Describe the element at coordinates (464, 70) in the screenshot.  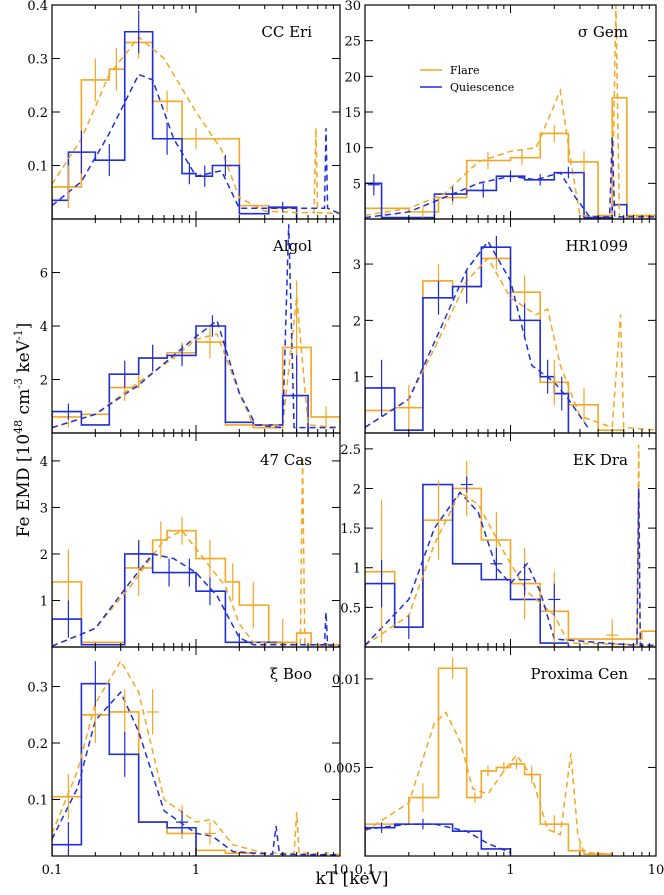
I see `legend-flare-label: Flare` at that location.